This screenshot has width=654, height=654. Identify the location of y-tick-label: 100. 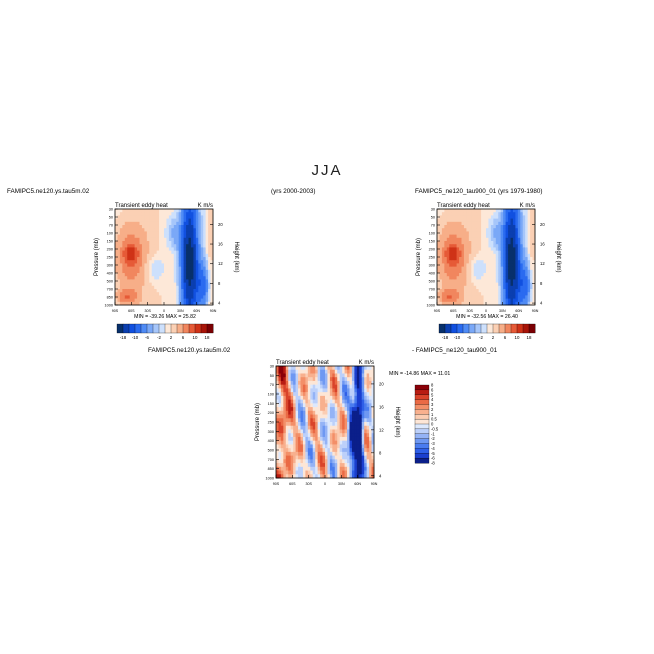
(271, 395).